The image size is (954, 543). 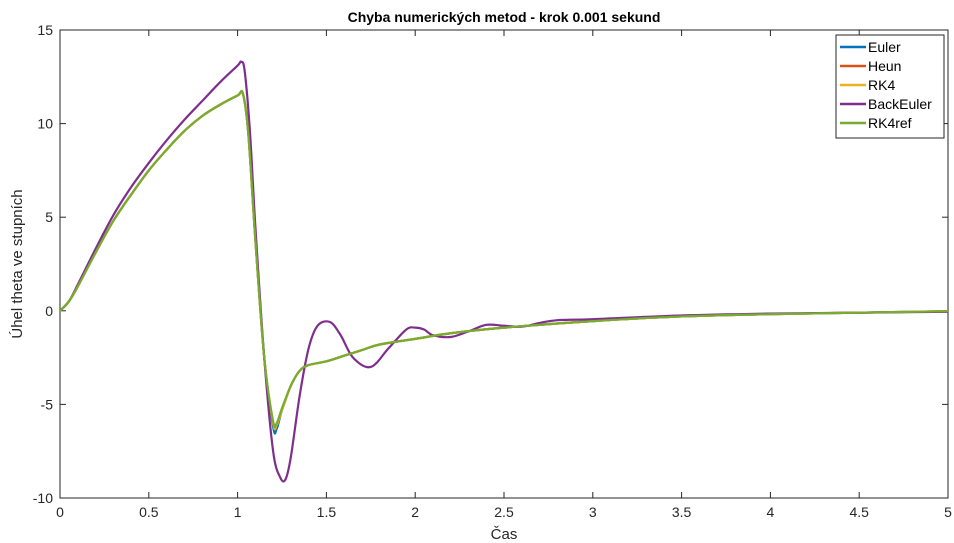 What do you see at coordinates (593, 512) in the screenshot?
I see `x-tick-label: 3` at bounding box center [593, 512].